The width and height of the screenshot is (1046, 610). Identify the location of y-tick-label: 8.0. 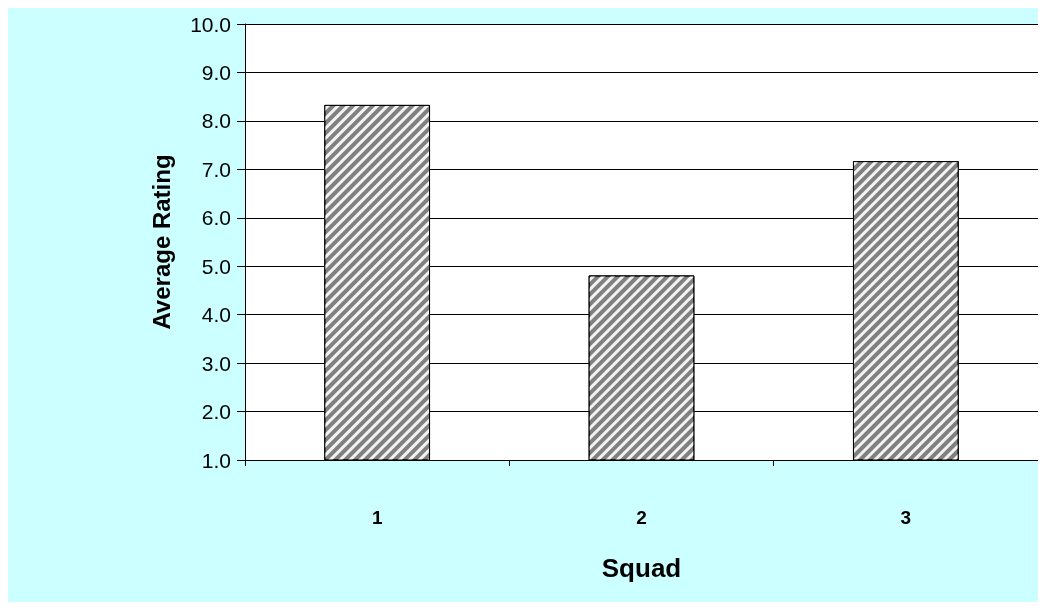
(216, 121).